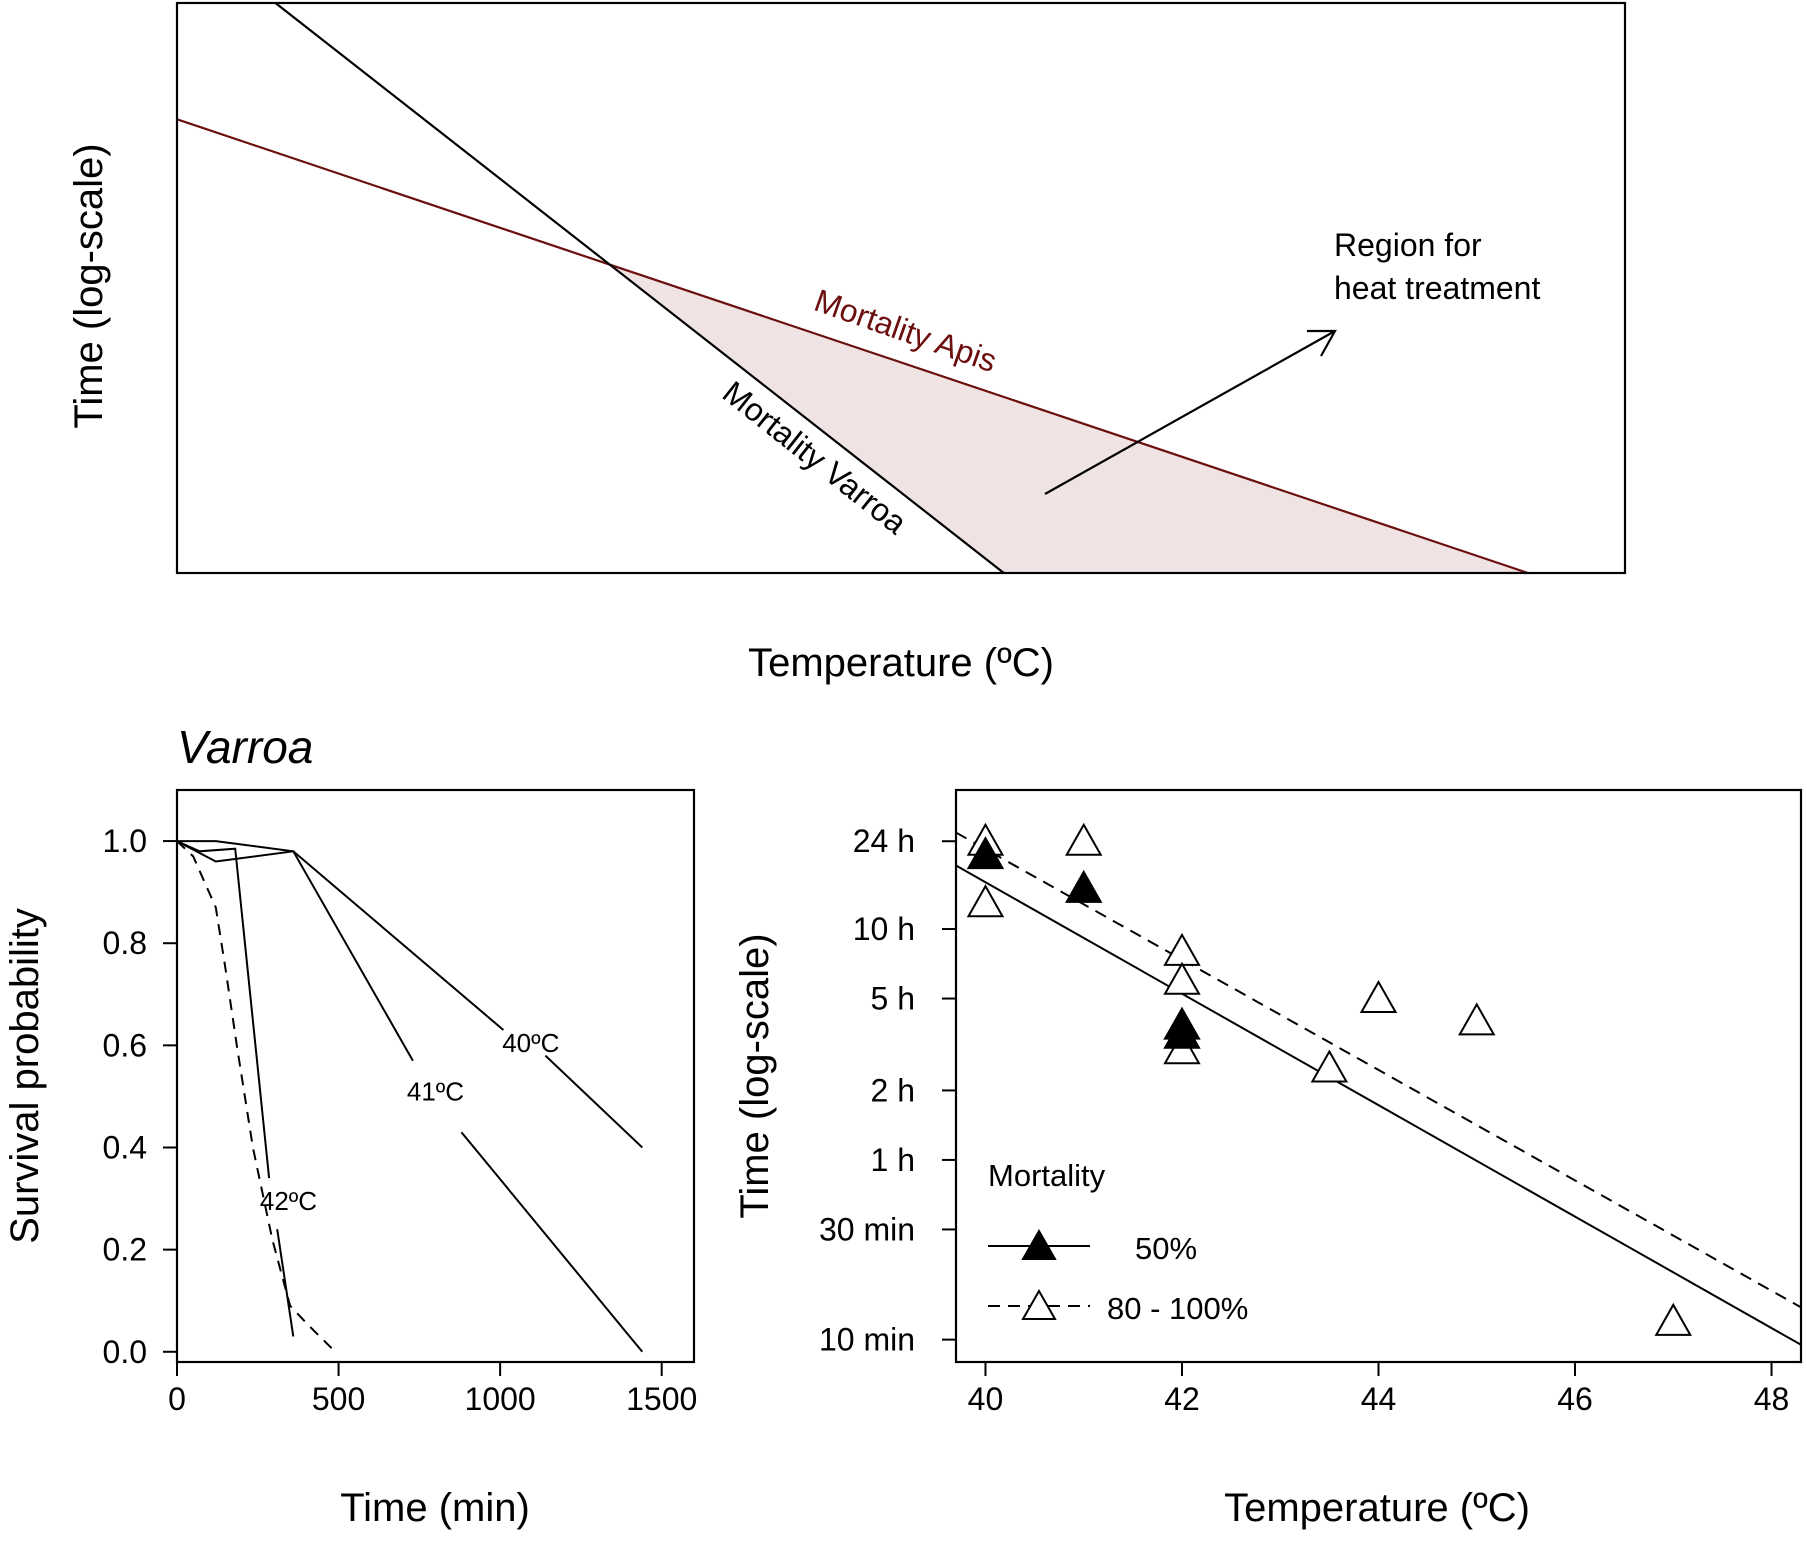 The height and width of the screenshot is (1541, 1807). What do you see at coordinates (1177, 1308) in the screenshot?
I see `legend-entry-80-100: 80 - 100%` at bounding box center [1177, 1308].